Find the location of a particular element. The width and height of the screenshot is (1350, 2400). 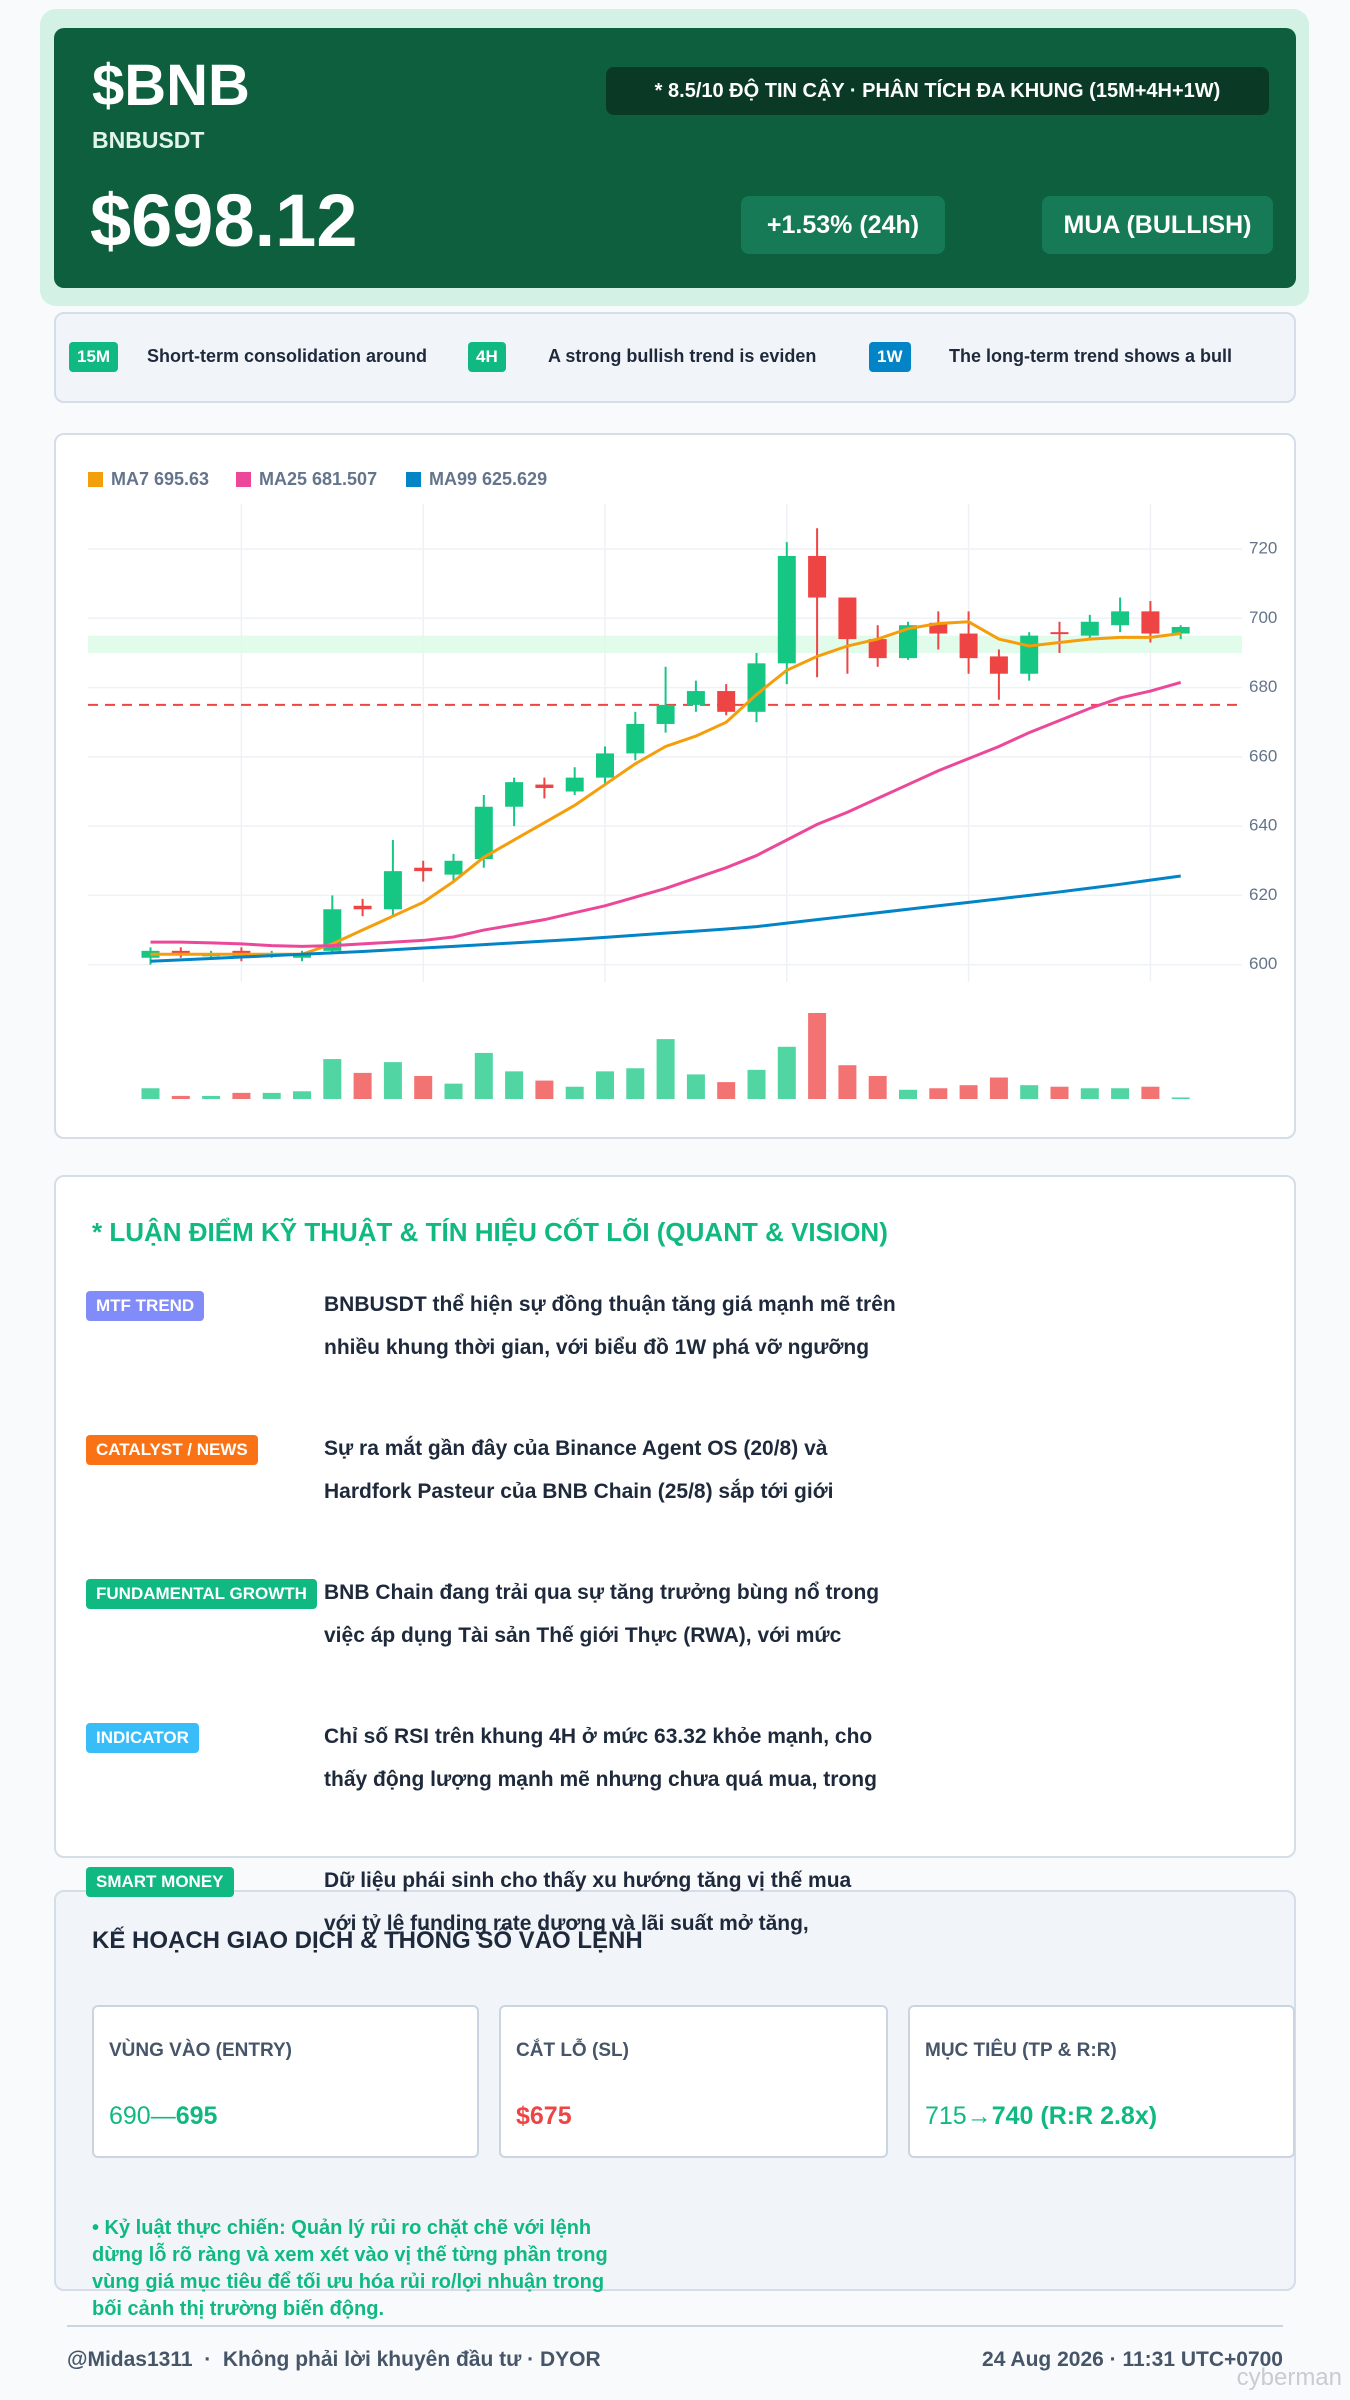

y-tick-label: 720 is located at coordinates (1263, 548).